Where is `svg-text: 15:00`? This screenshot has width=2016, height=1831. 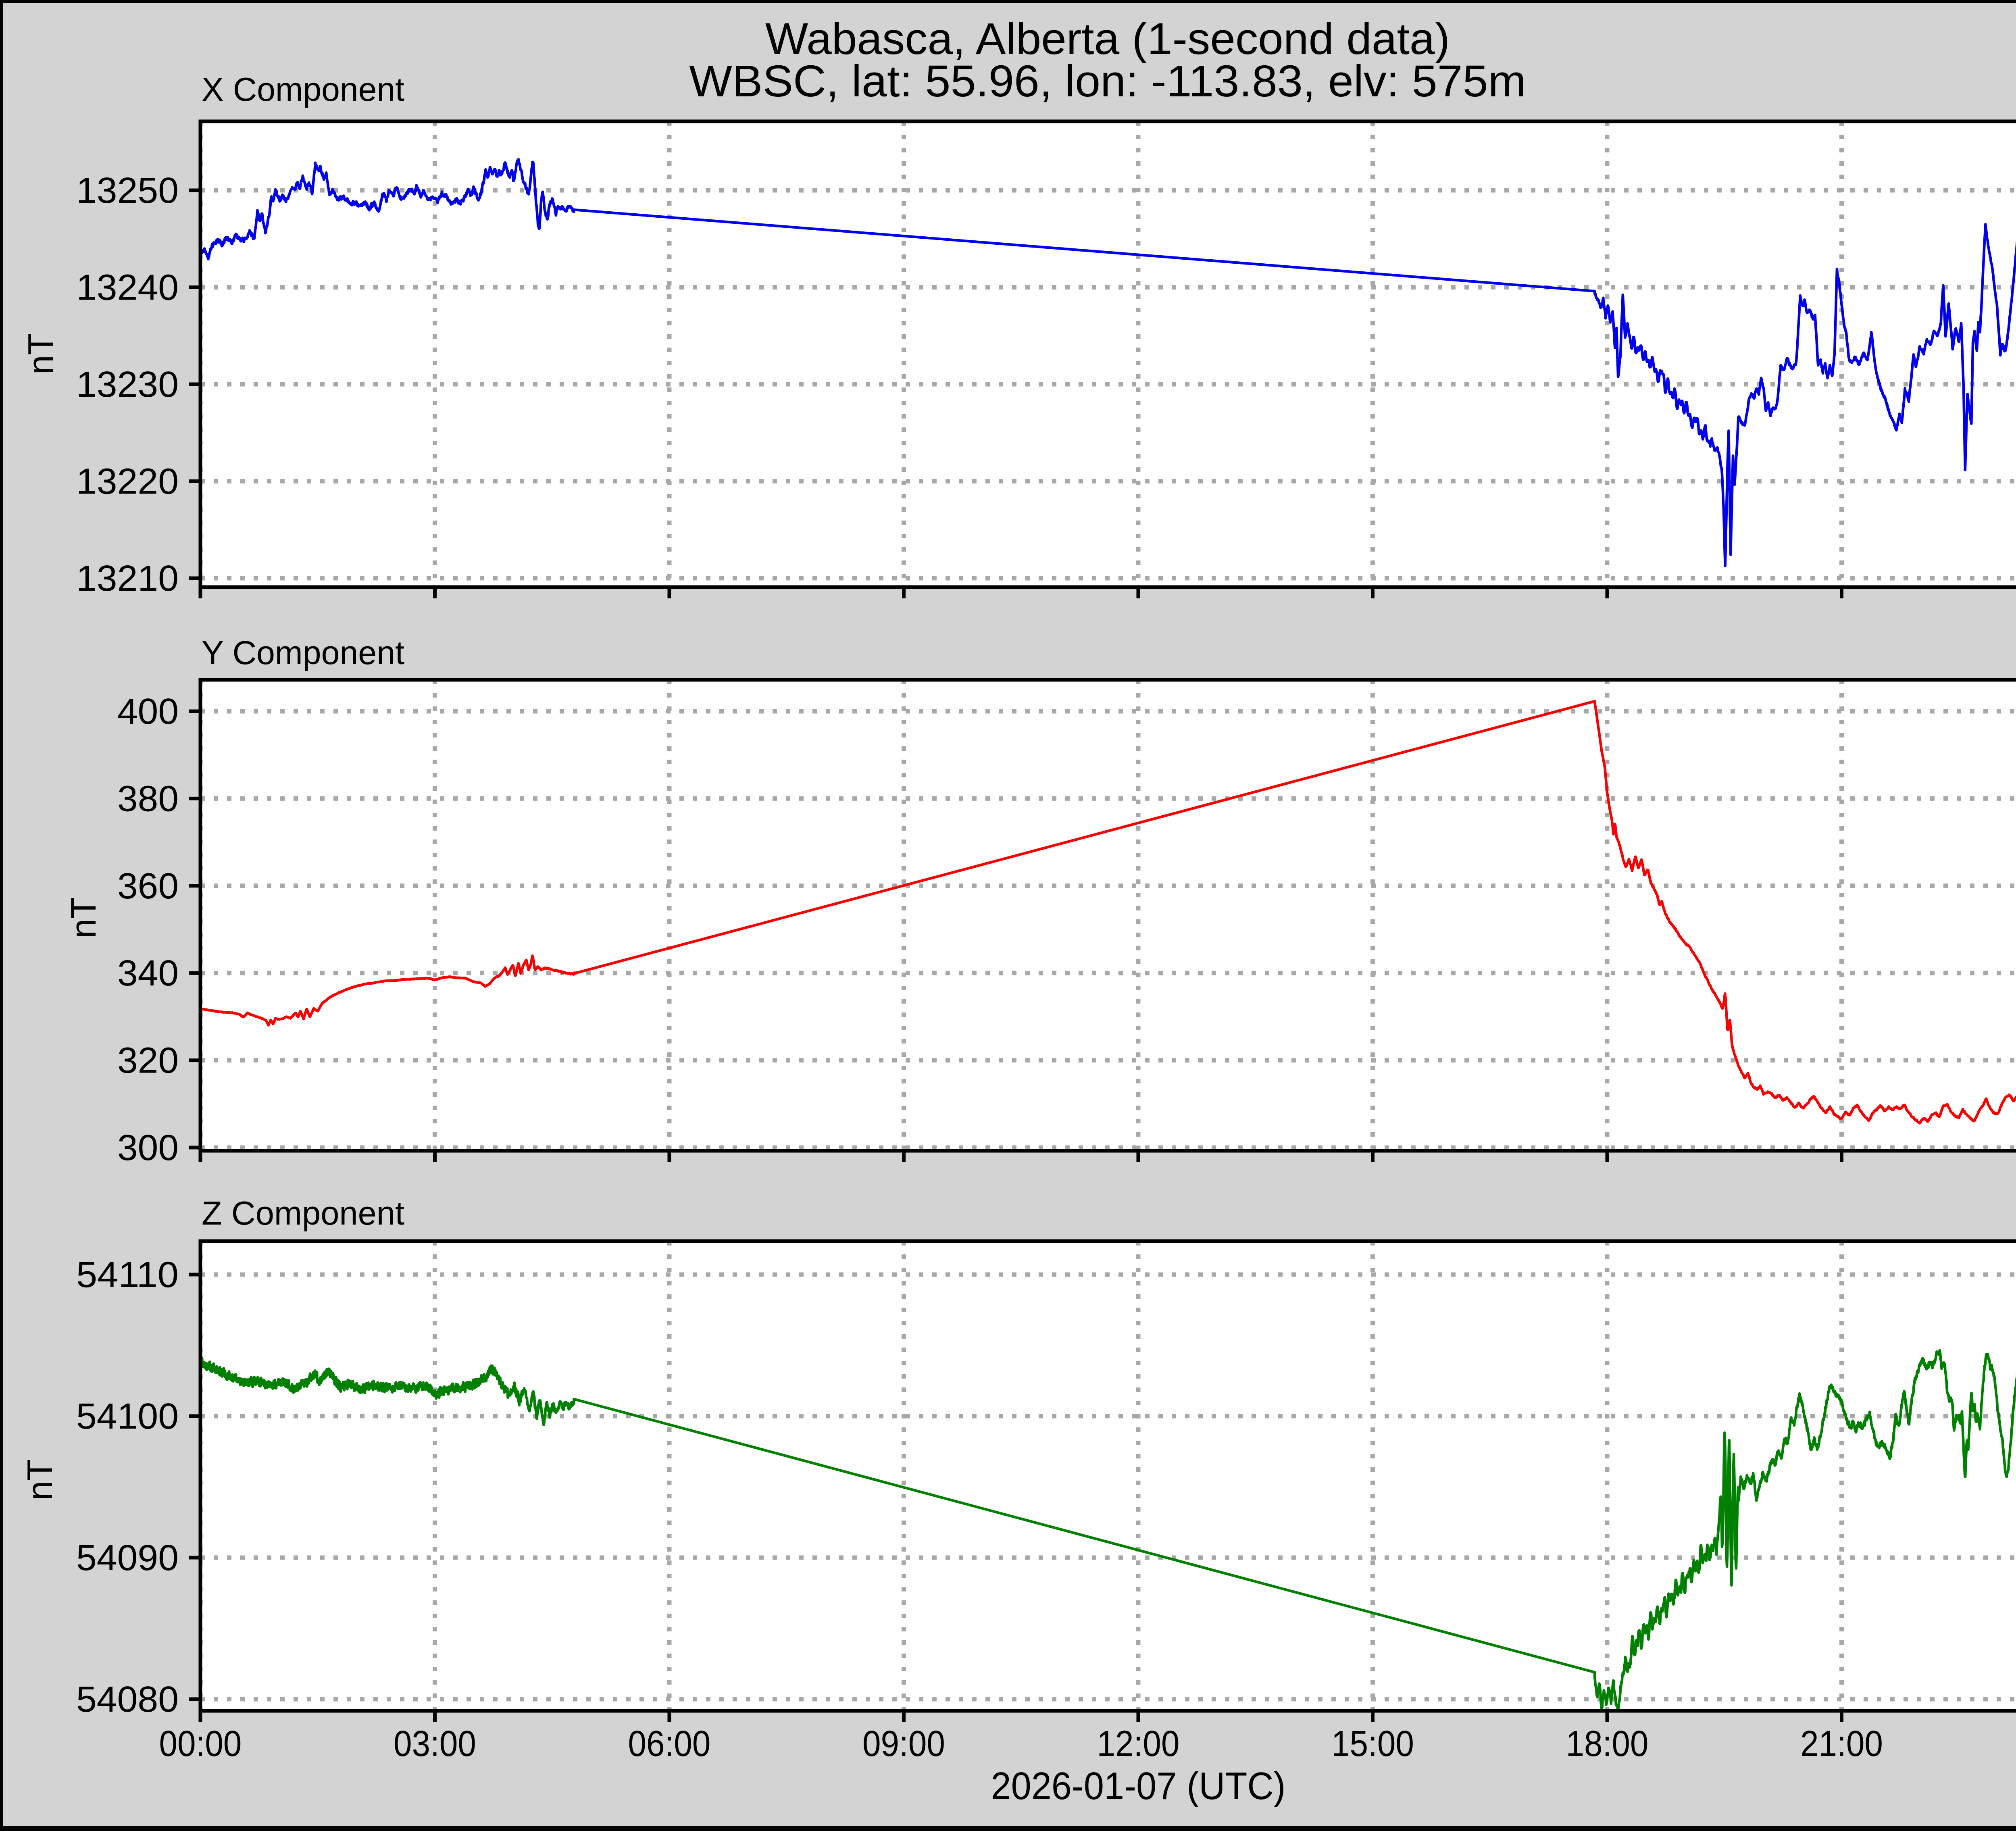
svg-text: 15:00 is located at coordinates (1372, 1744).